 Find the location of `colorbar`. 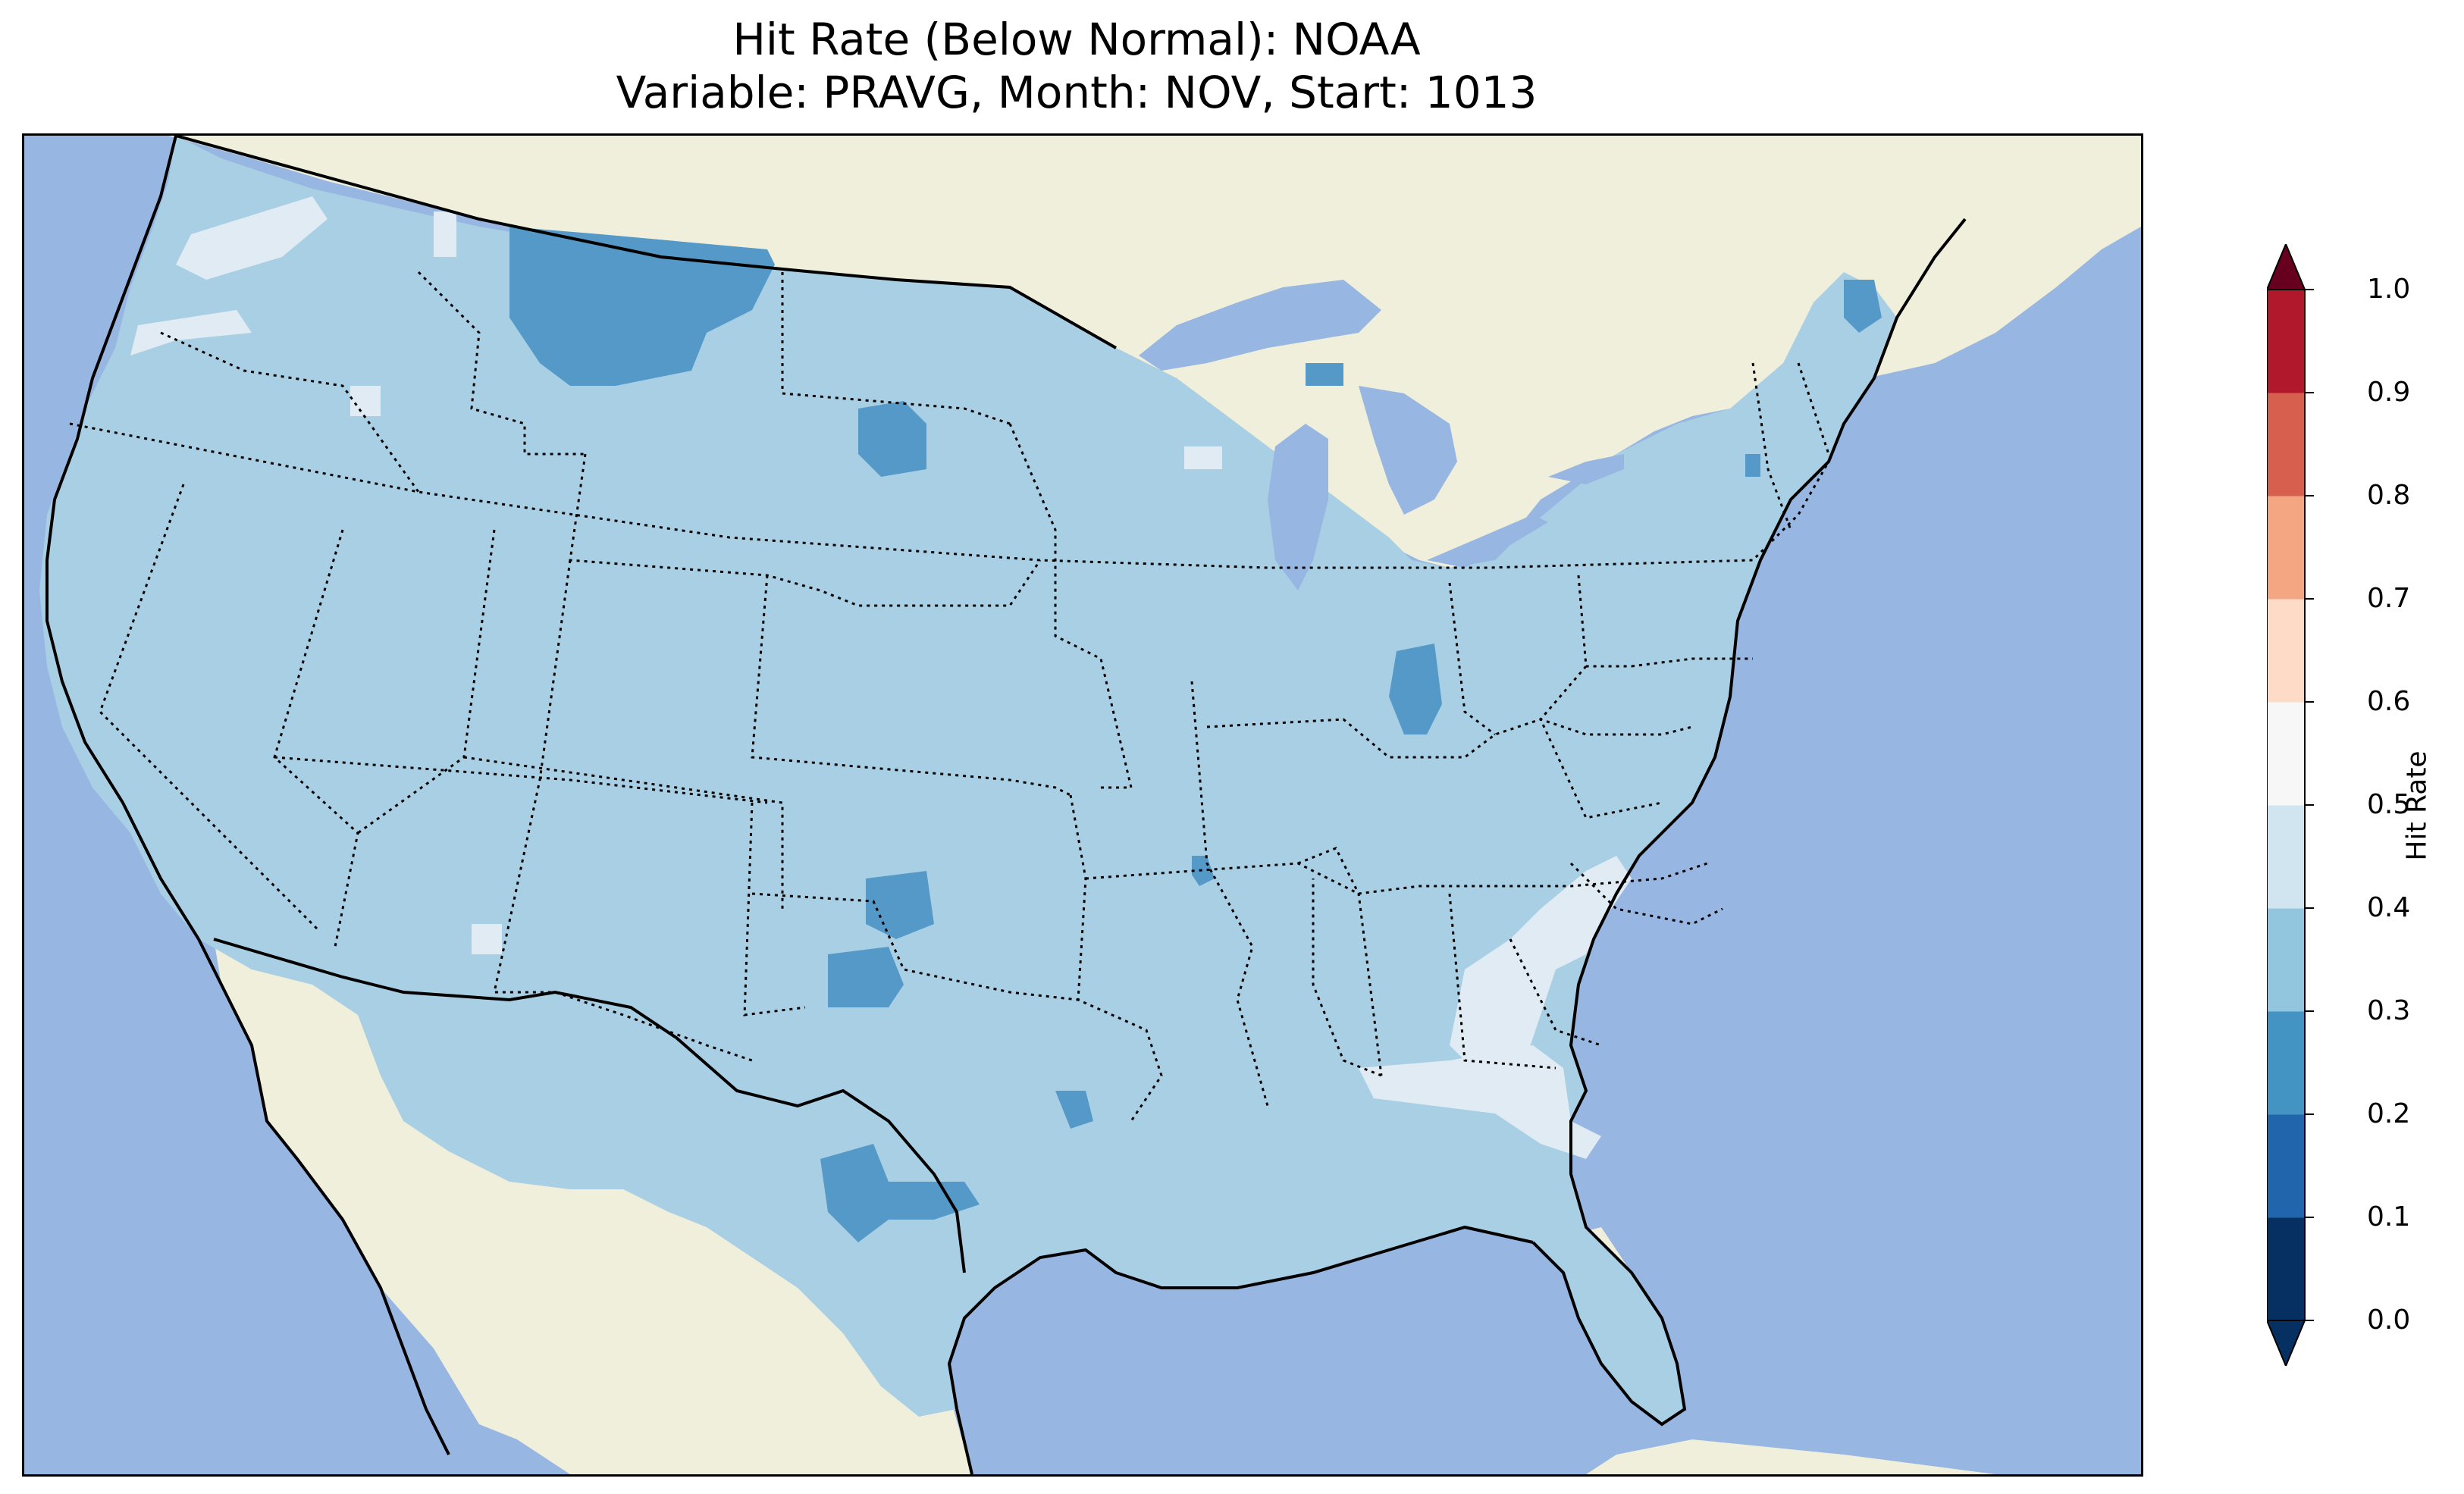

colorbar is located at coordinates (2290, 805).